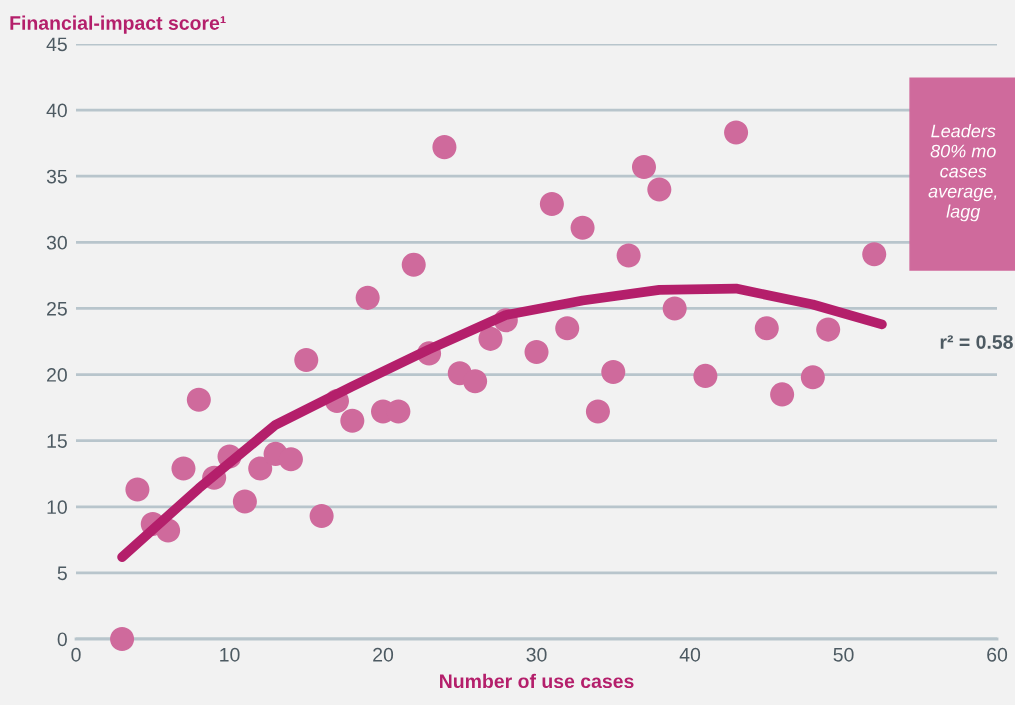 This screenshot has height=705, width=1015. I want to click on y-tick-label: 5, so click(62, 573).